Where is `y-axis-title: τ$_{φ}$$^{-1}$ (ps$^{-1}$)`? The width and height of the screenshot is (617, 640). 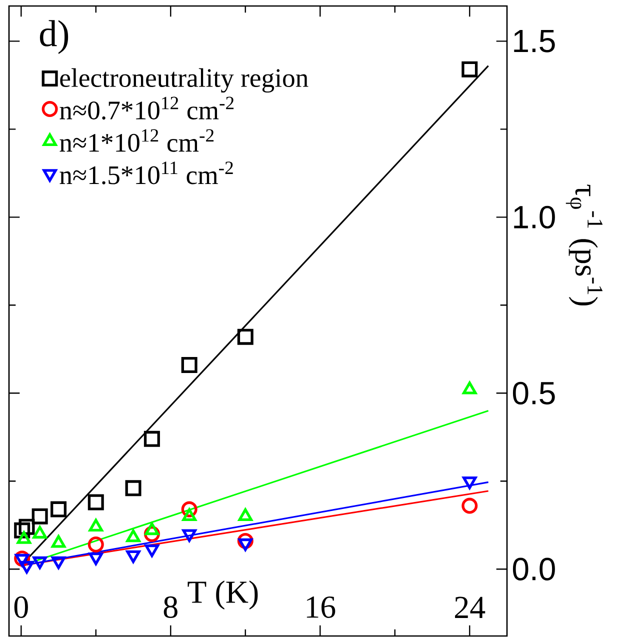
y-axis-title: τ$_{φ}$$^{-1}$ (ps$^{-1}$) is located at coordinates (584, 245).